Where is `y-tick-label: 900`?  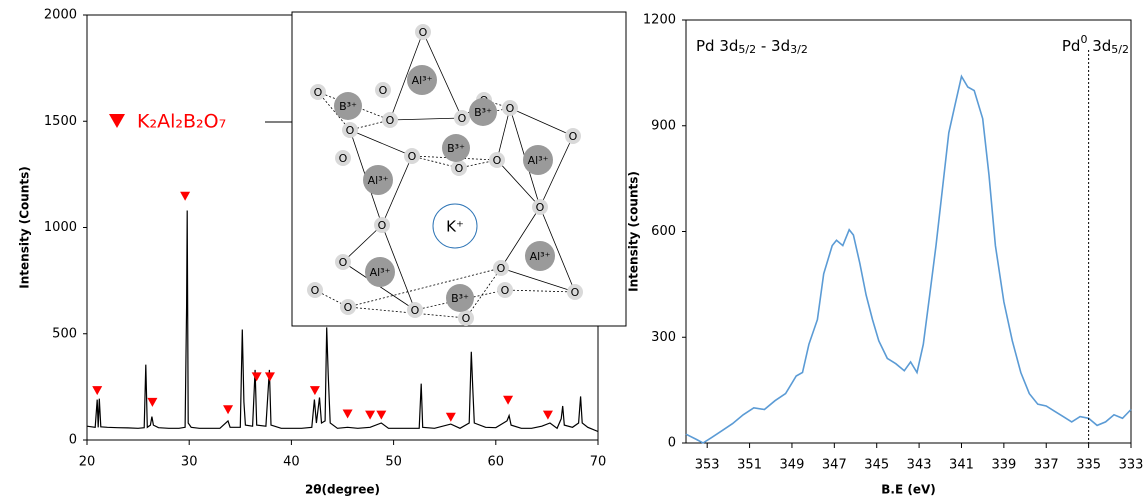
y-tick-label: 900 is located at coordinates (663, 125).